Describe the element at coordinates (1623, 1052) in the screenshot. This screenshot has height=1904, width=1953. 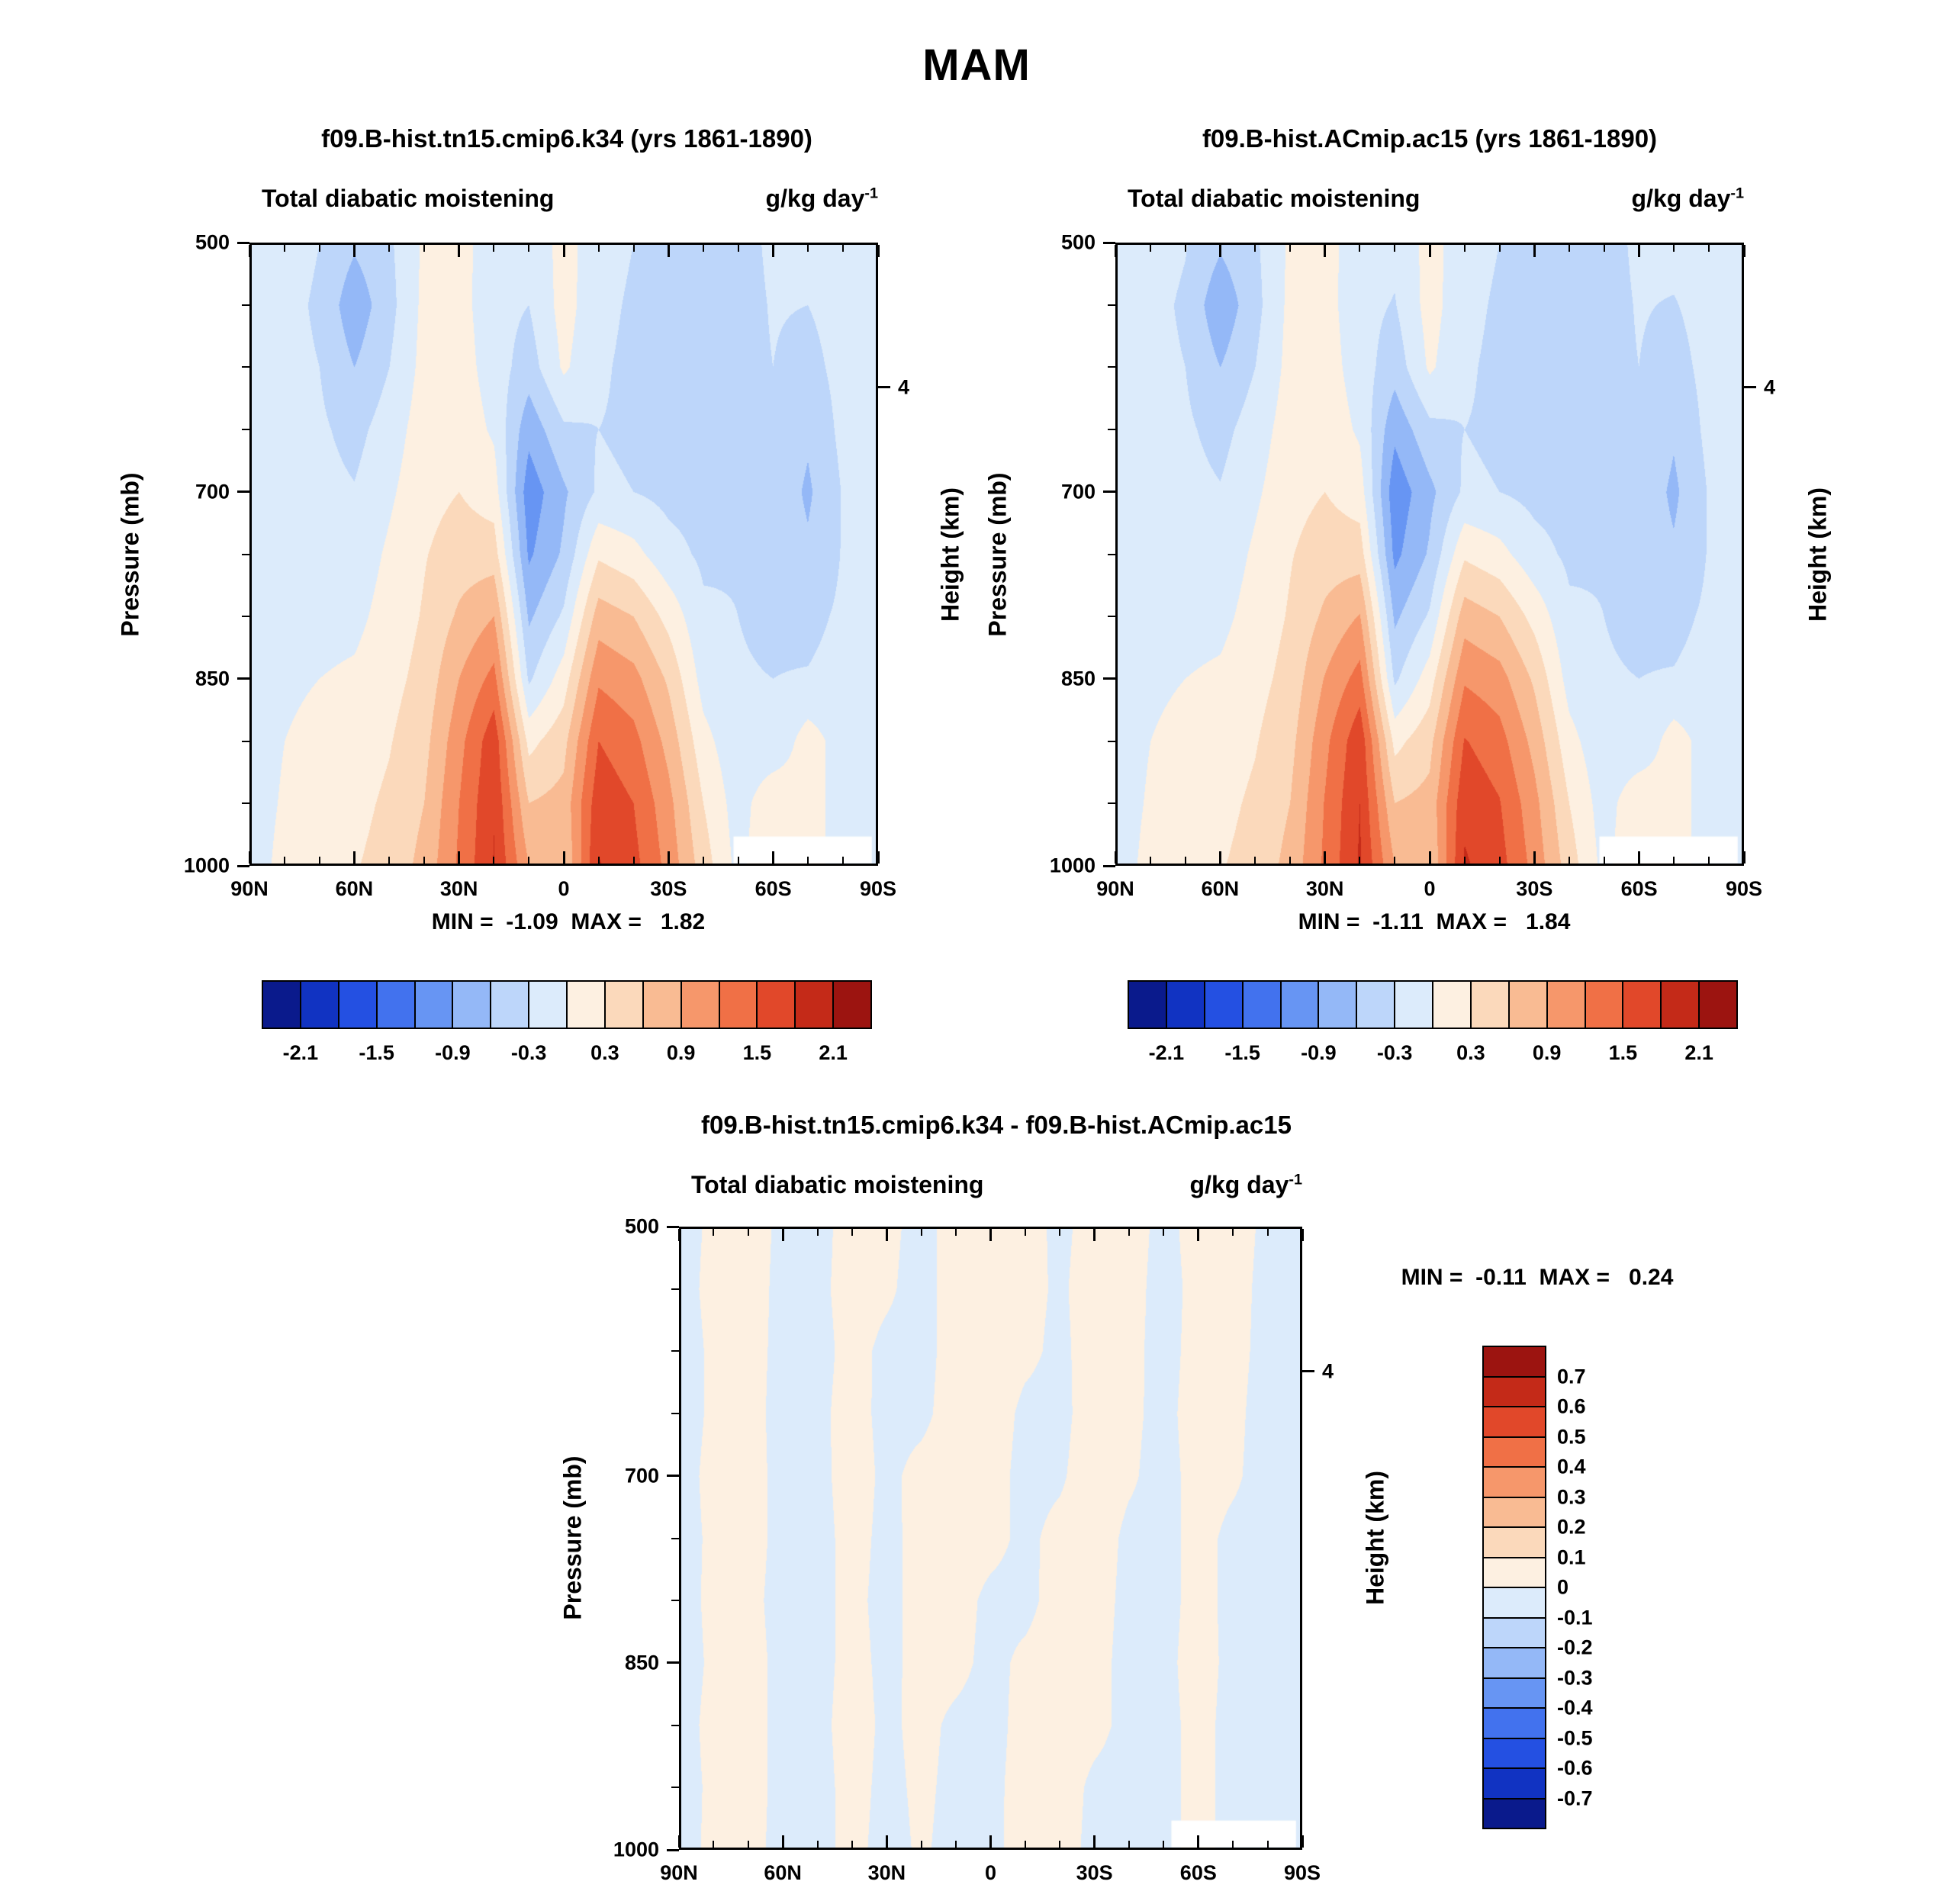
I see `colorbar-tick-label: 1.5` at that location.